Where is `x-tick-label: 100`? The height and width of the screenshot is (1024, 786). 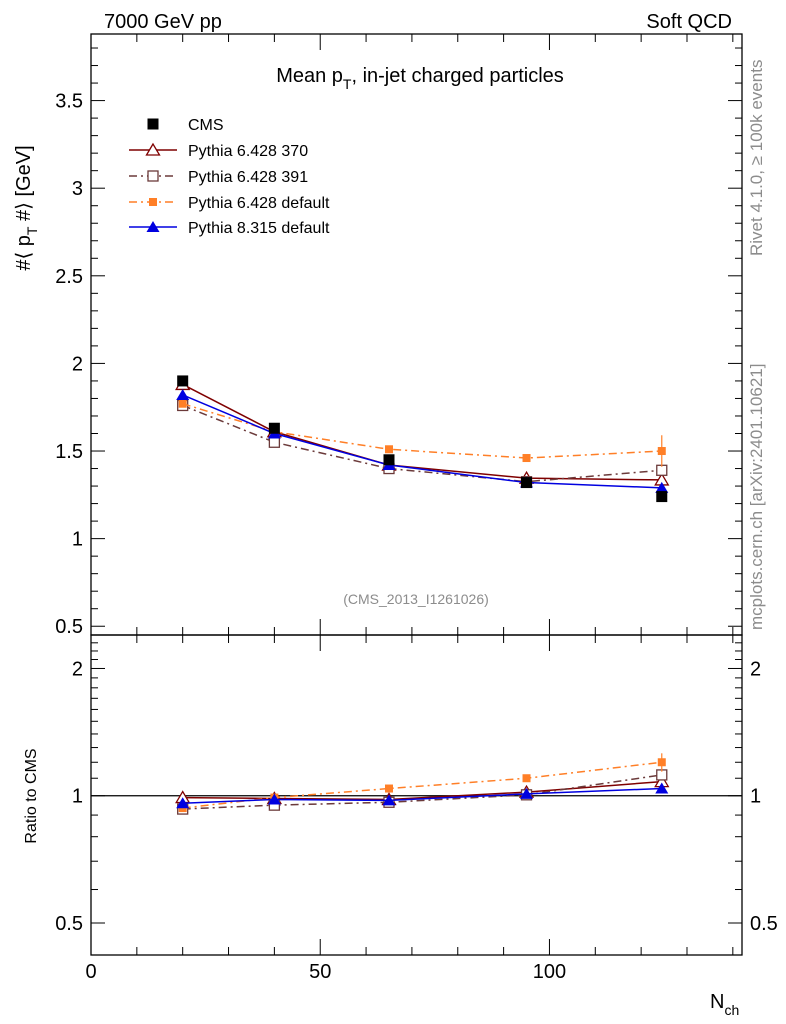
x-tick-label: 100 is located at coordinates (549, 972).